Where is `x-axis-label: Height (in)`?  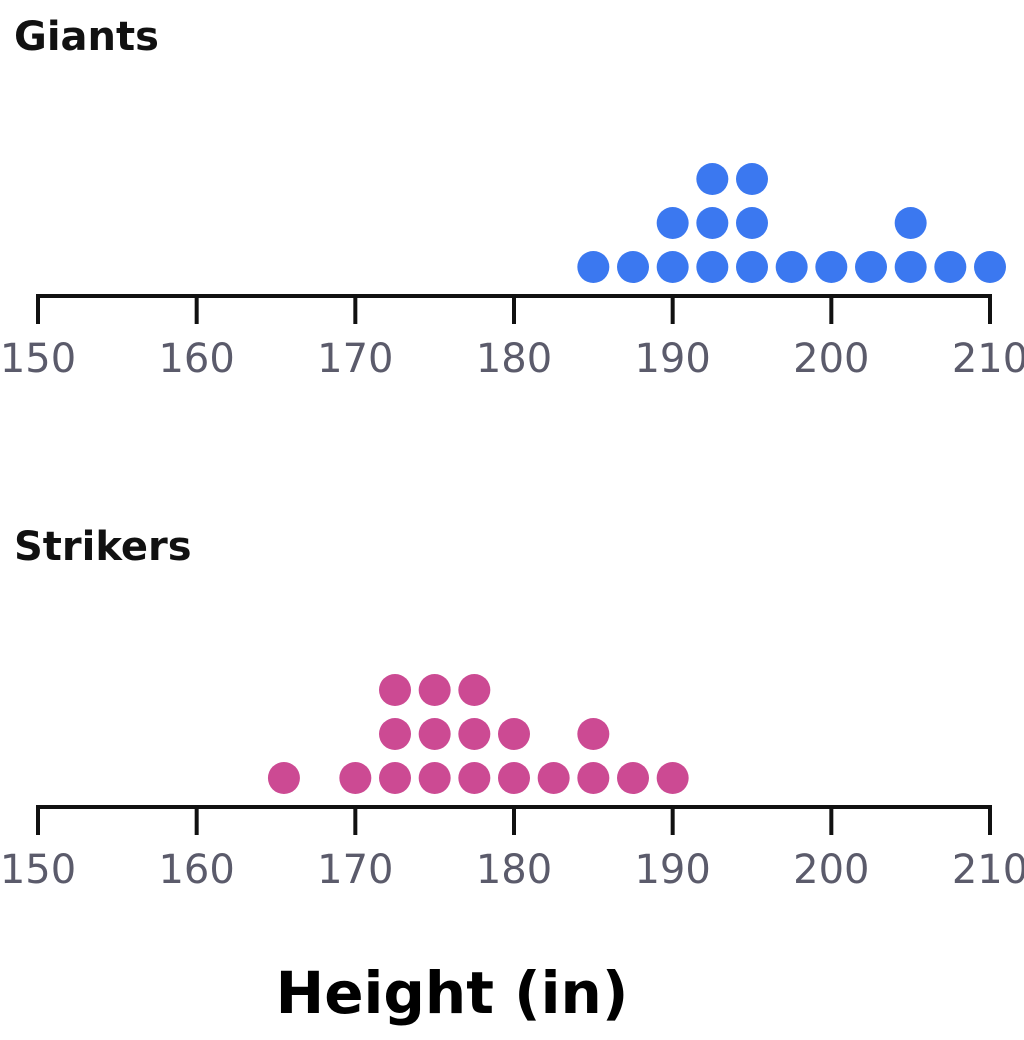 x-axis-label: Height (in) is located at coordinates (452, 993).